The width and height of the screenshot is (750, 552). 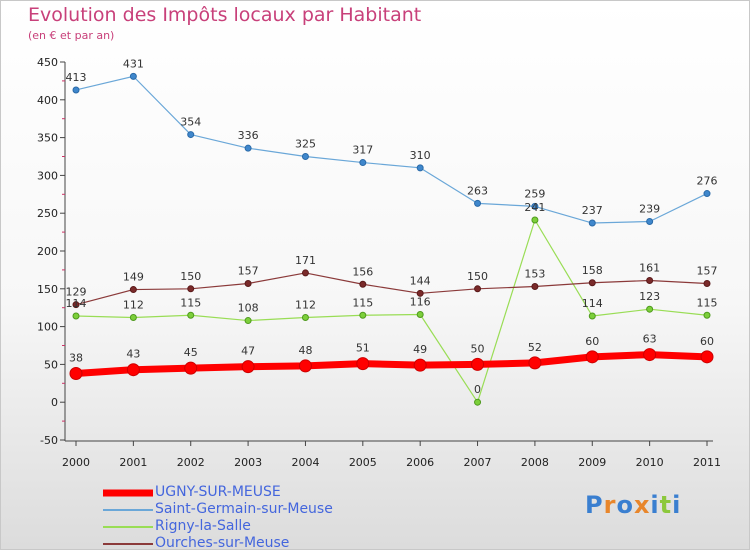 I want to click on data-label: 317, so click(x=362, y=150).